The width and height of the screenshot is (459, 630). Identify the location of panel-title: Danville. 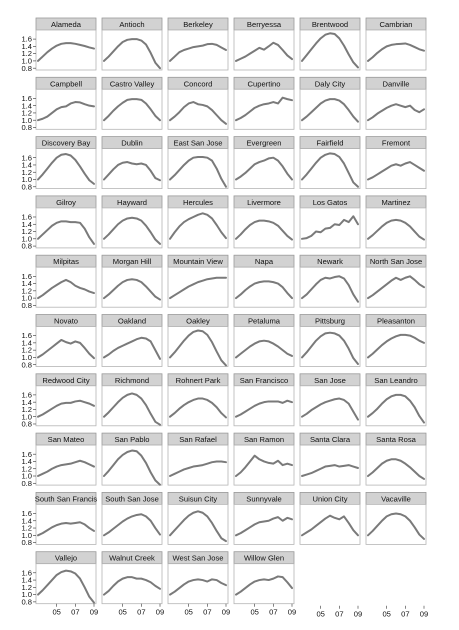
(395, 83).